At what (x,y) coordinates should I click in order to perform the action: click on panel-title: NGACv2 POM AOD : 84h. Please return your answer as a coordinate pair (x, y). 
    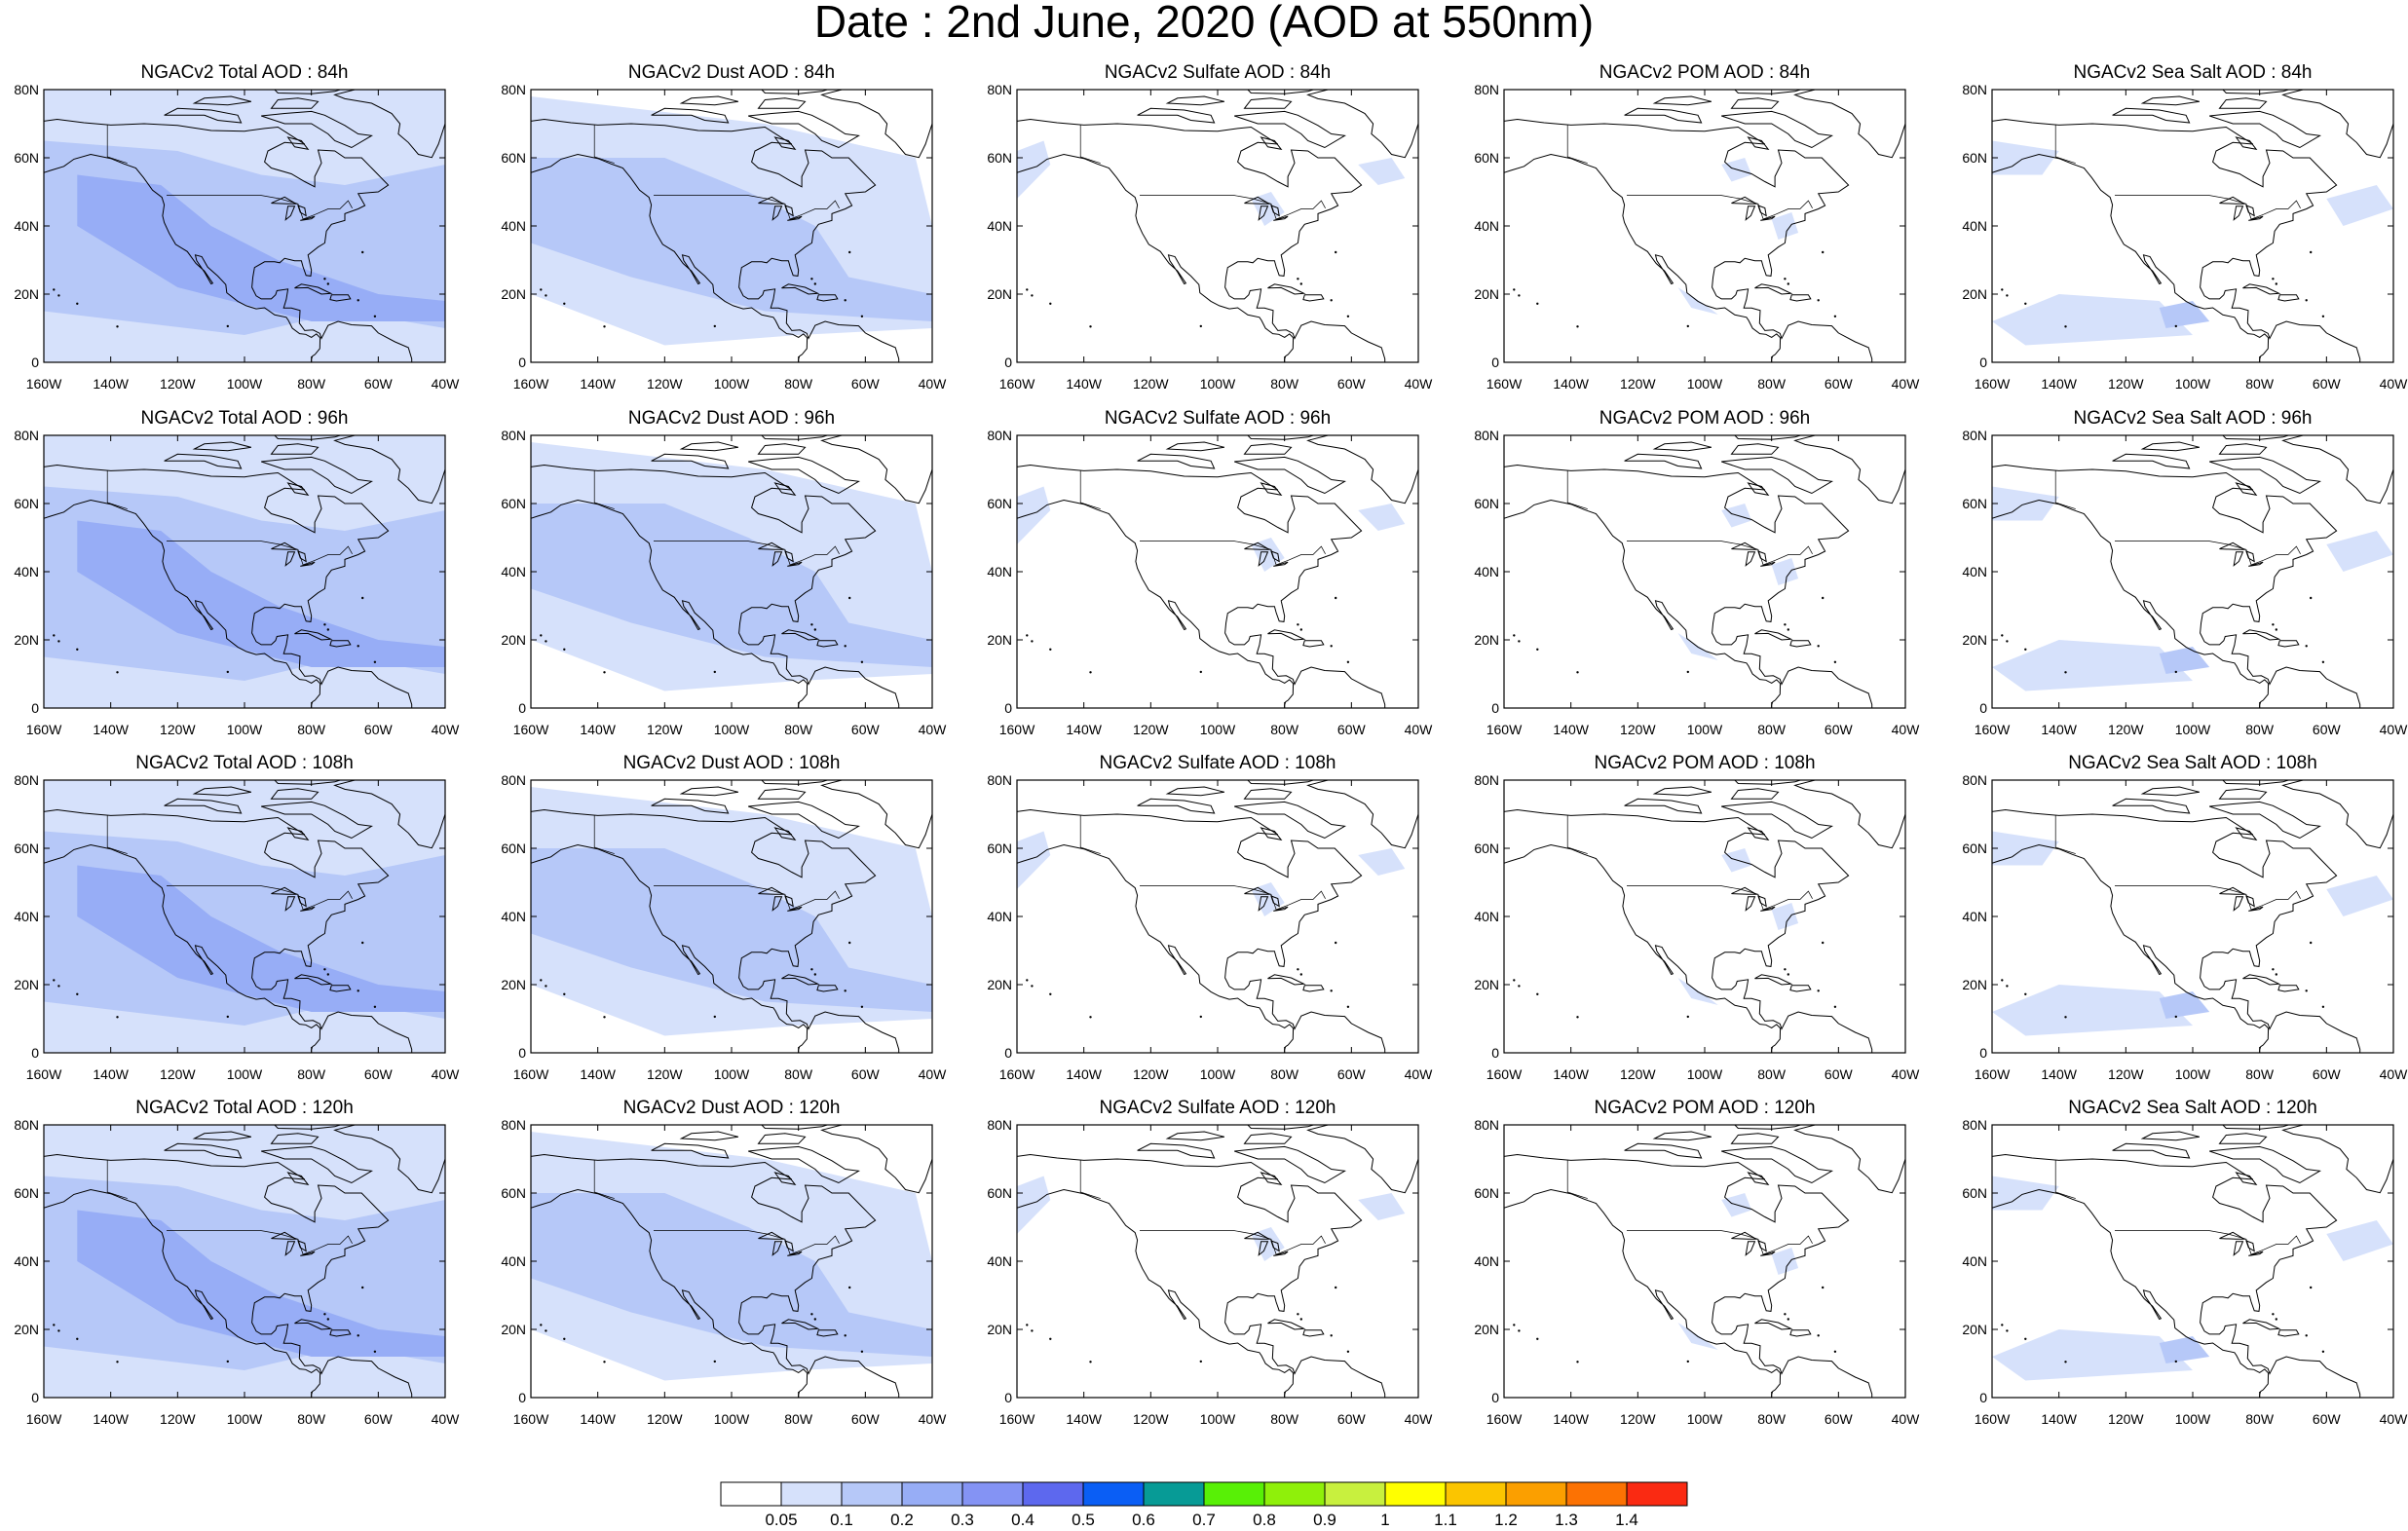
    Looking at the image, I should click on (1705, 72).